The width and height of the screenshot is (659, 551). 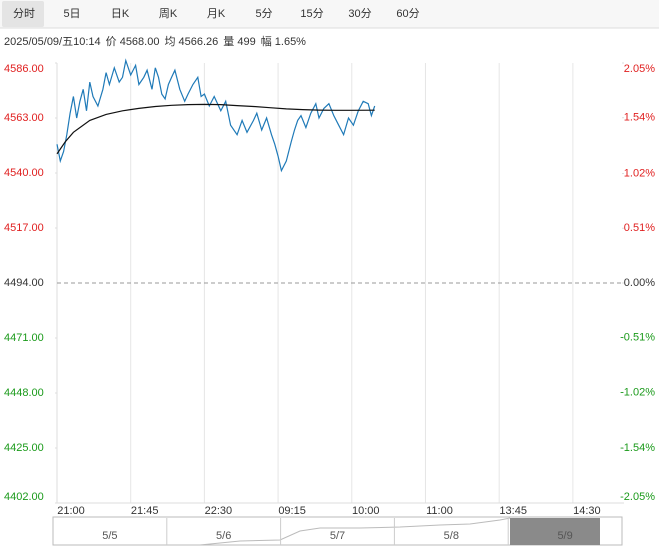 What do you see at coordinates (637, 448) in the screenshot?
I see `y2-tick-label: -1.54%` at bounding box center [637, 448].